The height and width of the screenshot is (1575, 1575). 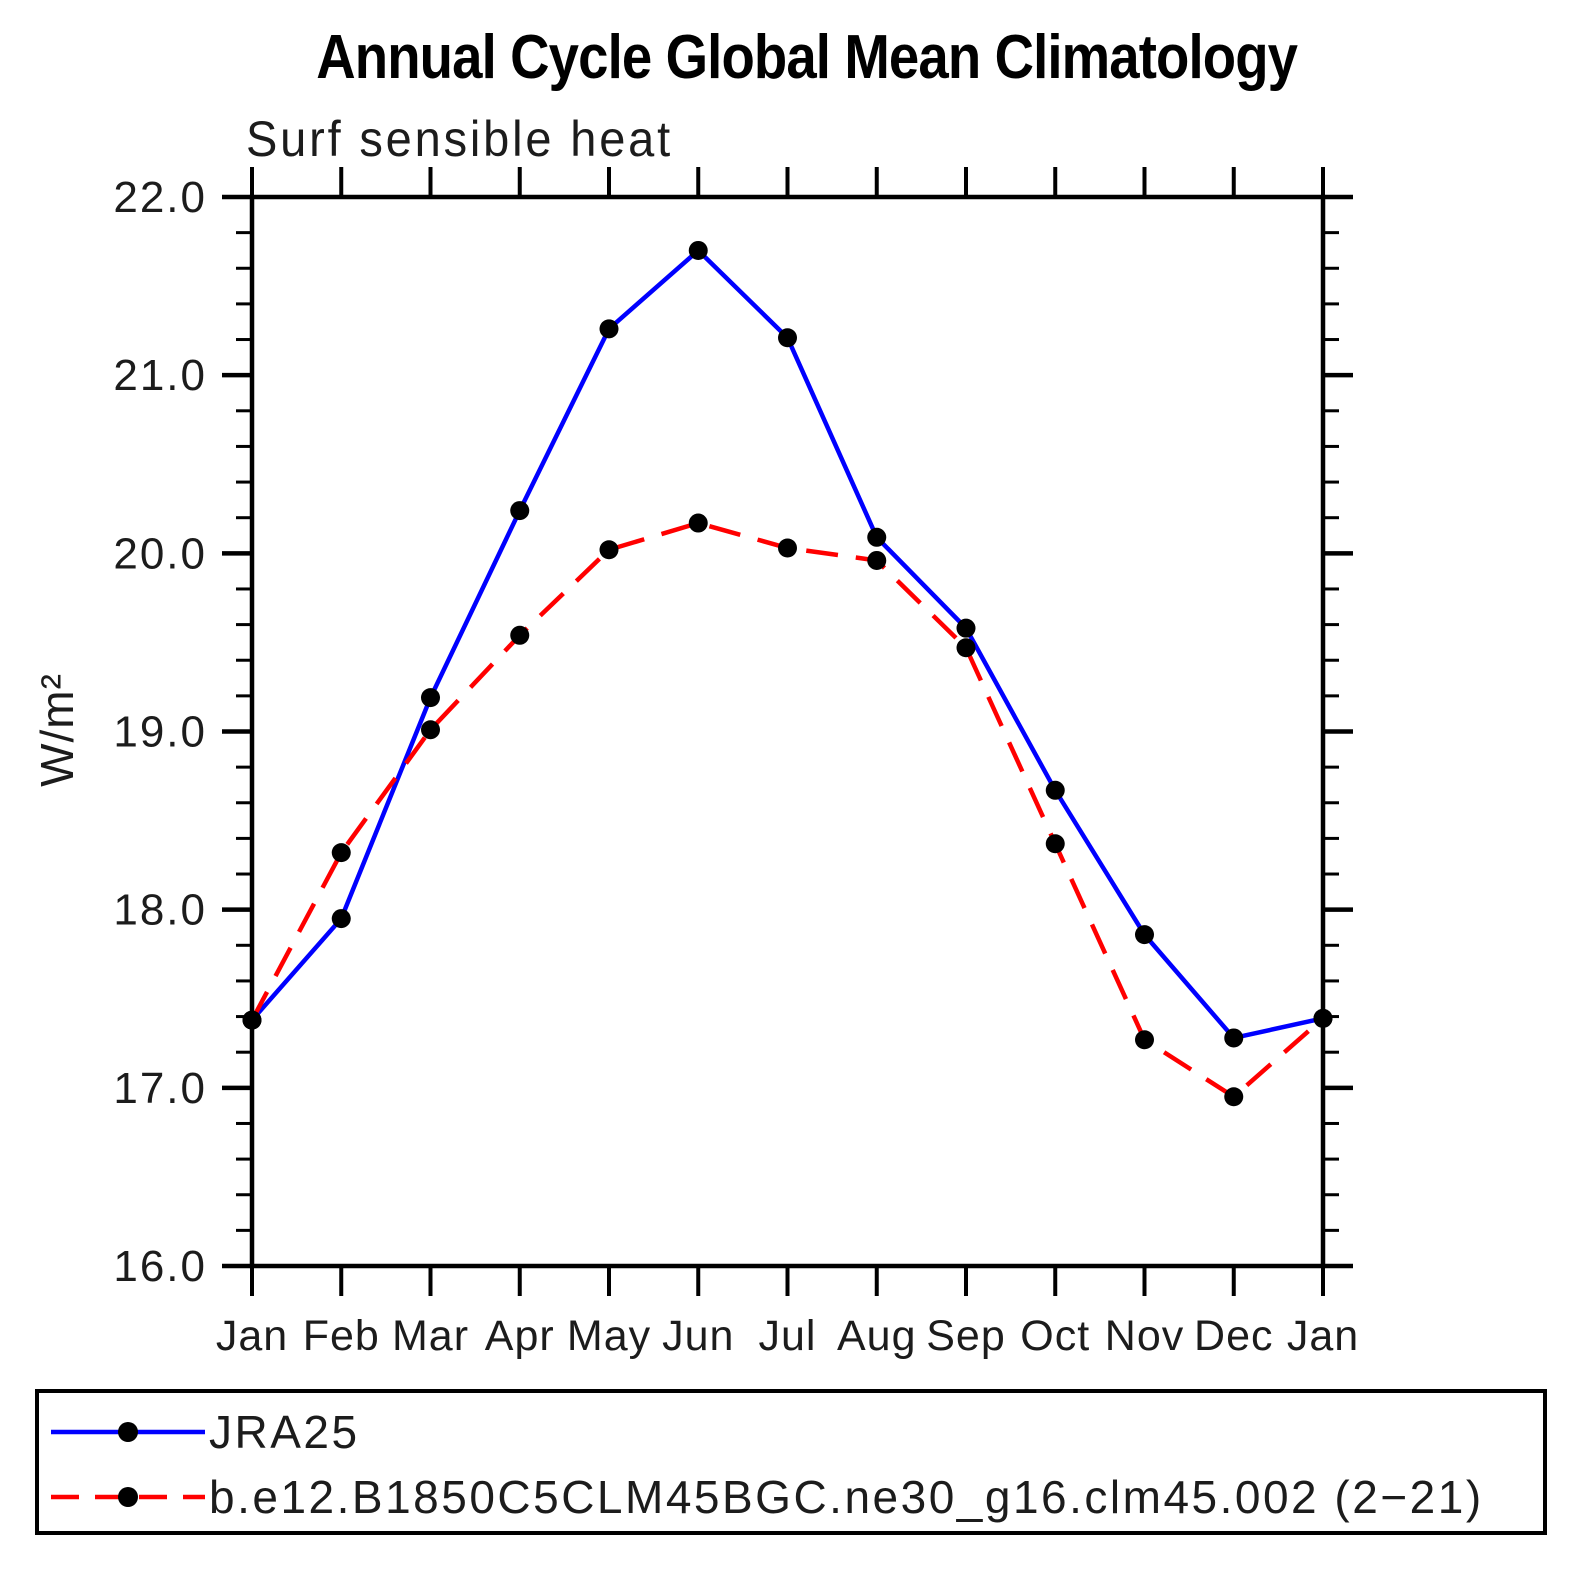 What do you see at coordinates (160, 1266) in the screenshot?
I see `y-tick-label: 16.0` at bounding box center [160, 1266].